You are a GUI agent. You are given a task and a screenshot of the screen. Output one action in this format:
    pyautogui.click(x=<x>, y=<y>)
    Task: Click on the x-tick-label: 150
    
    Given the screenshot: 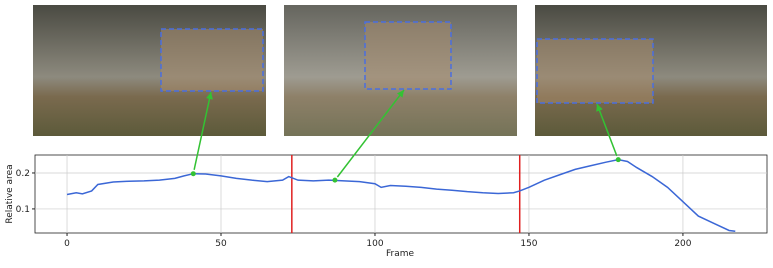 What is the action you would take?
    pyautogui.click(x=528, y=244)
    